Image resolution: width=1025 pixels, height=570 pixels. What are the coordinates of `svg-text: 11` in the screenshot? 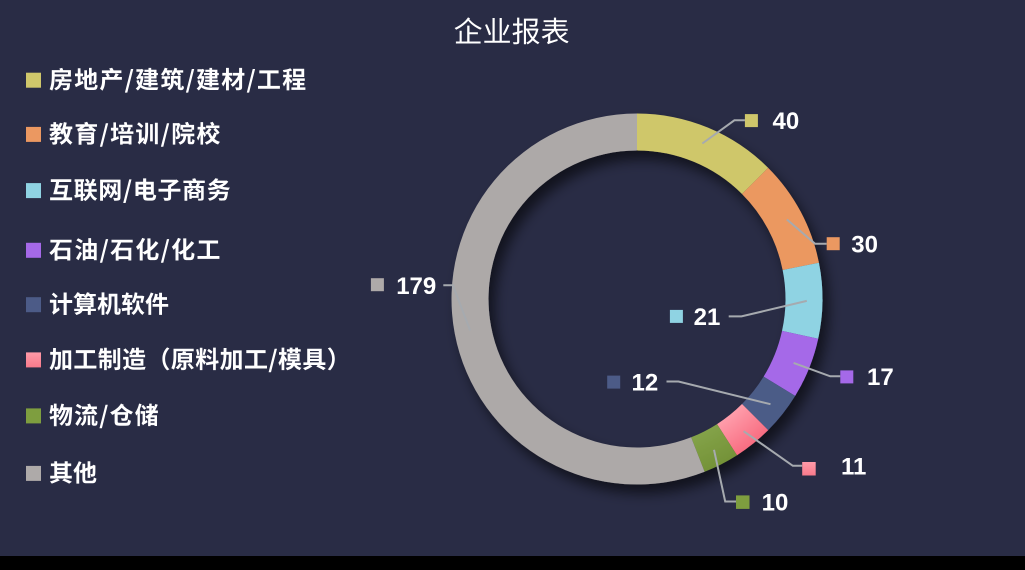 It's located at (853, 466).